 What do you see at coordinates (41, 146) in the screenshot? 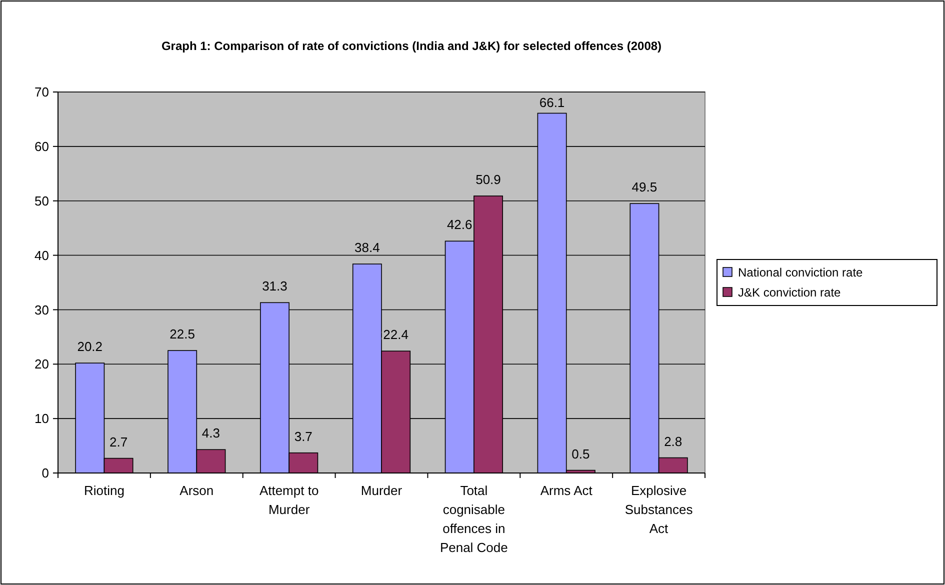
I see `y-tick-label: 60` at bounding box center [41, 146].